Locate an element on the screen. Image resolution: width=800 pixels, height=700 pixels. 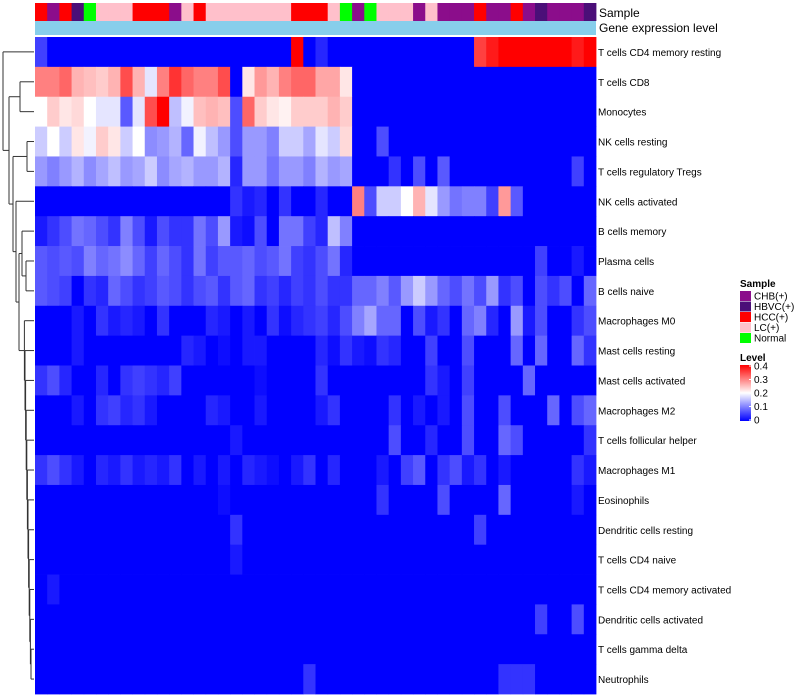
sample-legend-swatch is located at coordinates (745, 338).